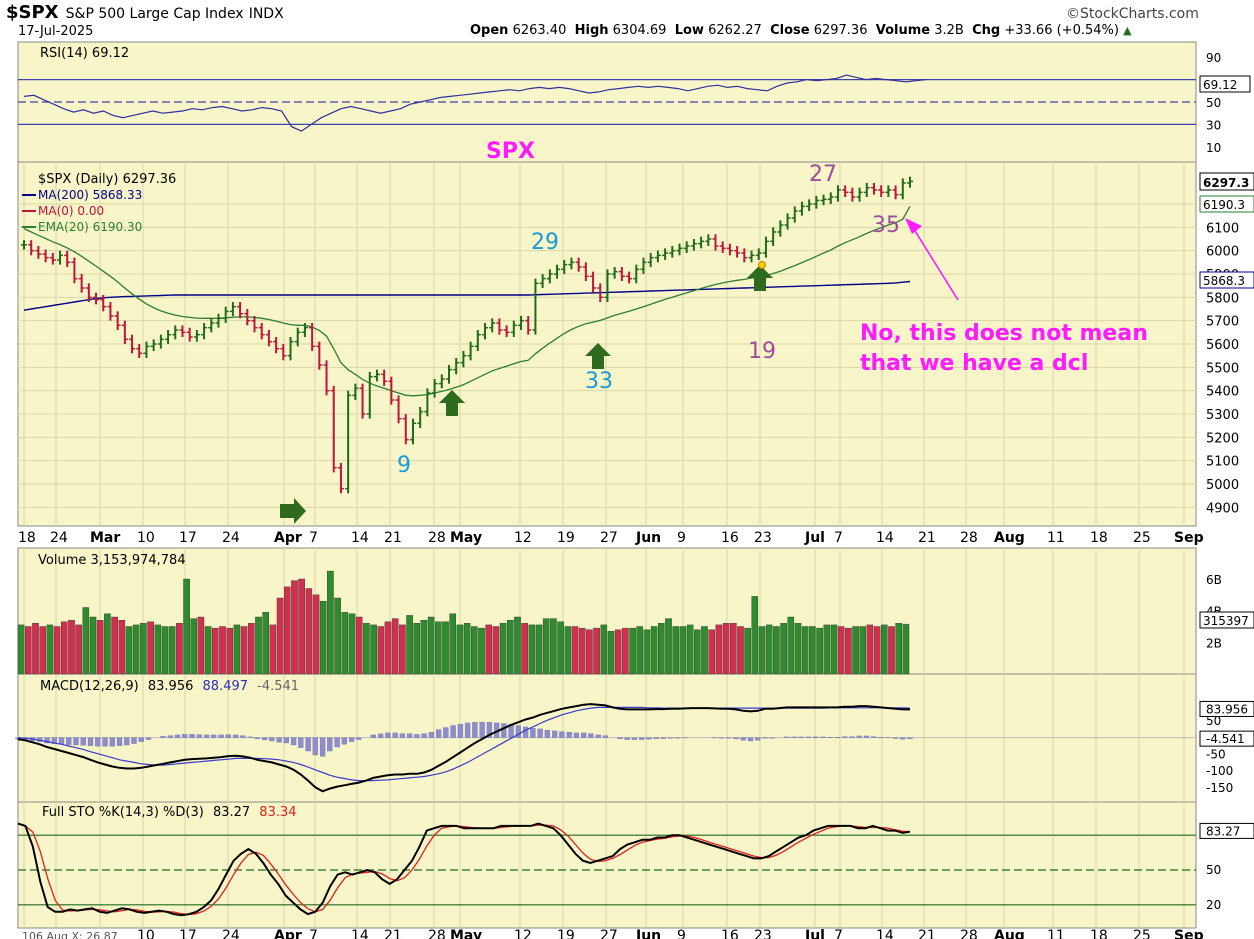 The height and width of the screenshot is (939, 1254). Describe the element at coordinates (599, 381) in the screenshot. I see `label-33: 33` at that location.